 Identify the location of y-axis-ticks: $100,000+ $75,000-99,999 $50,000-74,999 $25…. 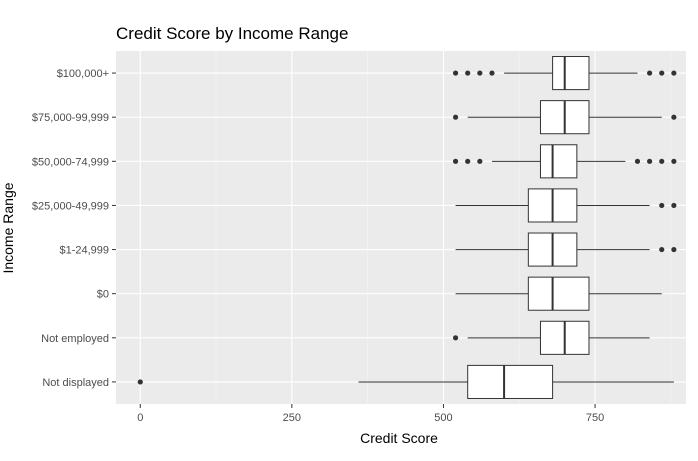
(74, 228).